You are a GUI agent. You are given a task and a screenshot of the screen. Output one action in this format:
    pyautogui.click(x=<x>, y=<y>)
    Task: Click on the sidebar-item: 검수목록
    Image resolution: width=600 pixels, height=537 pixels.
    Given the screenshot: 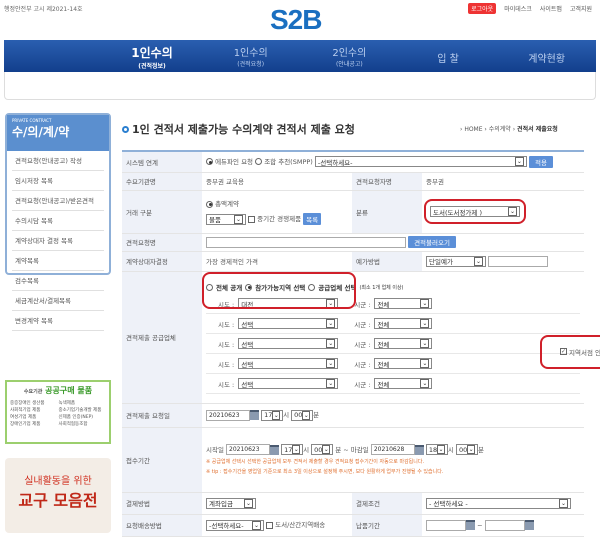 What is the action you would take?
    pyautogui.click(x=58, y=281)
    